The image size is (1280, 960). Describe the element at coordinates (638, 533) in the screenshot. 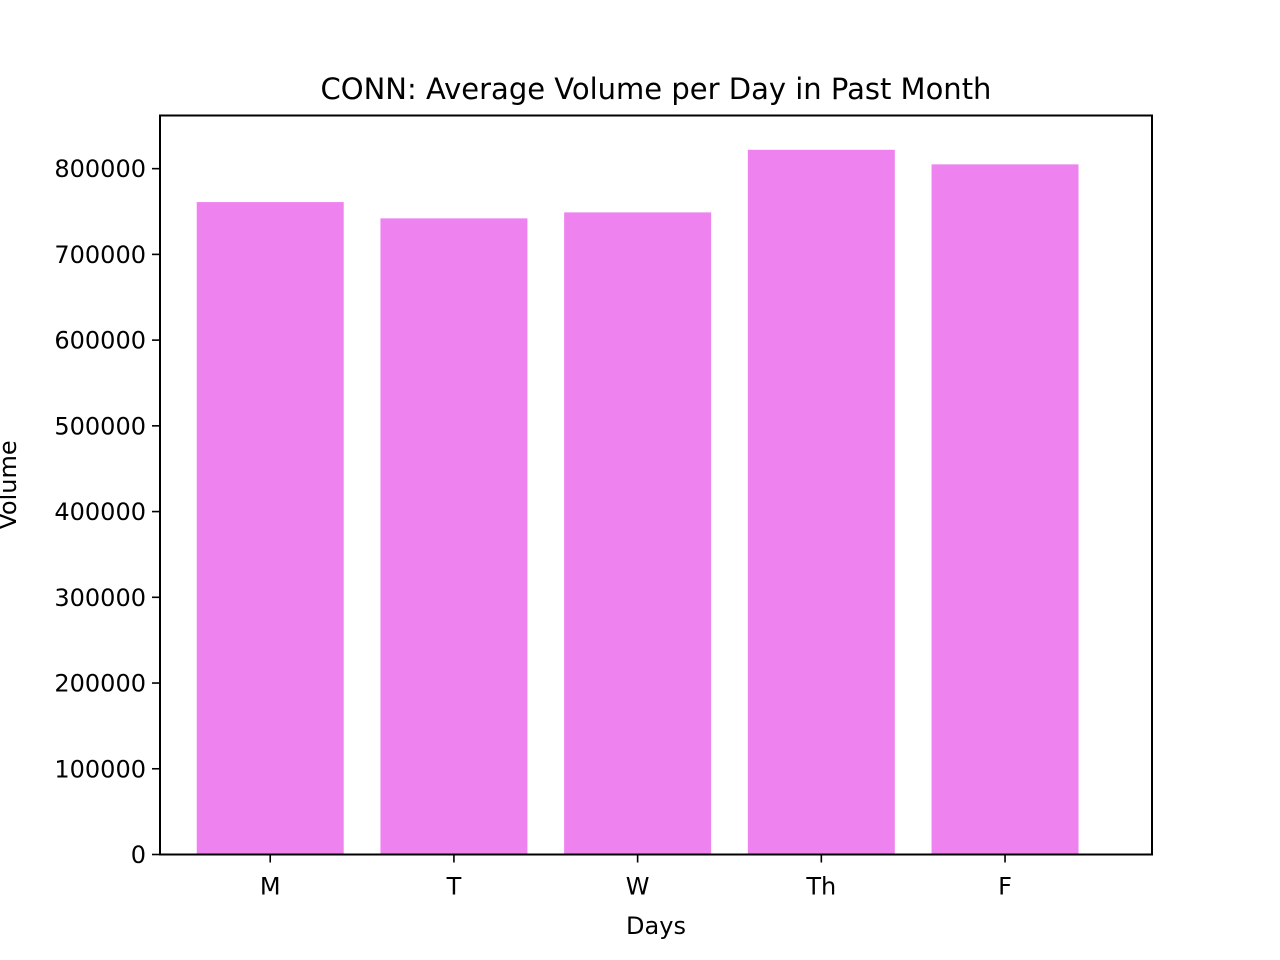

I see `bar-w` at that location.